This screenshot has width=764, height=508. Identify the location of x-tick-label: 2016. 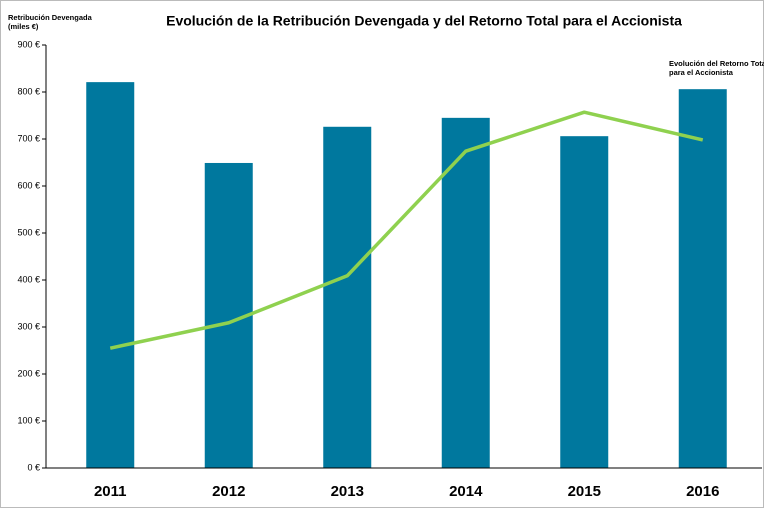
(702, 491).